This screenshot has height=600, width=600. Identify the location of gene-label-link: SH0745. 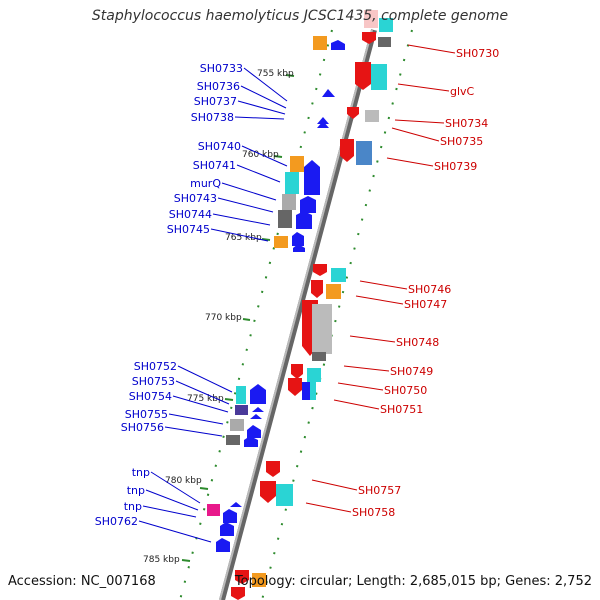
(188, 229).